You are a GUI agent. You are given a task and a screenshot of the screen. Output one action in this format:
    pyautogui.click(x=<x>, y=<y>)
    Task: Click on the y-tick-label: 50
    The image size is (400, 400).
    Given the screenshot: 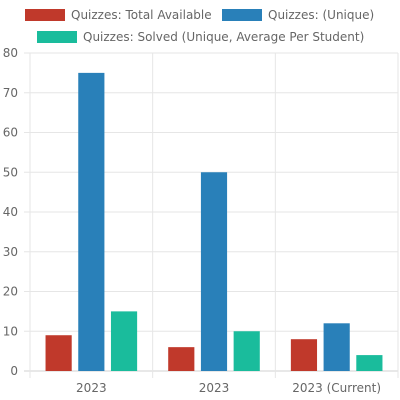 What is the action you would take?
    pyautogui.click(x=10, y=172)
    